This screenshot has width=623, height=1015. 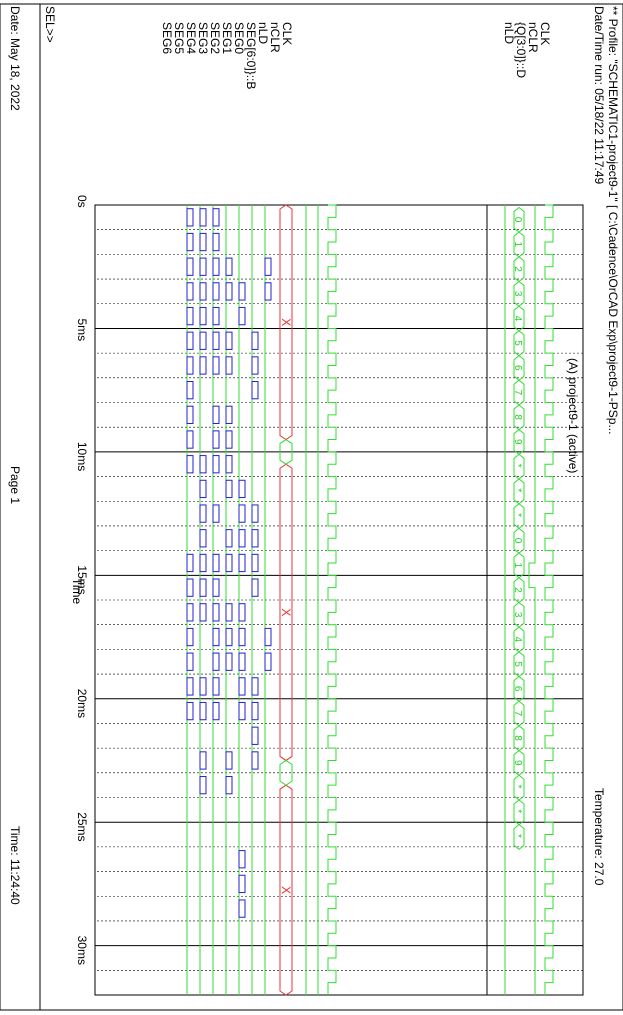 What do you see at coordinates (15, 485) in the screenshot?
I see `page-label: Page 1` at bounding box center [15, 485].